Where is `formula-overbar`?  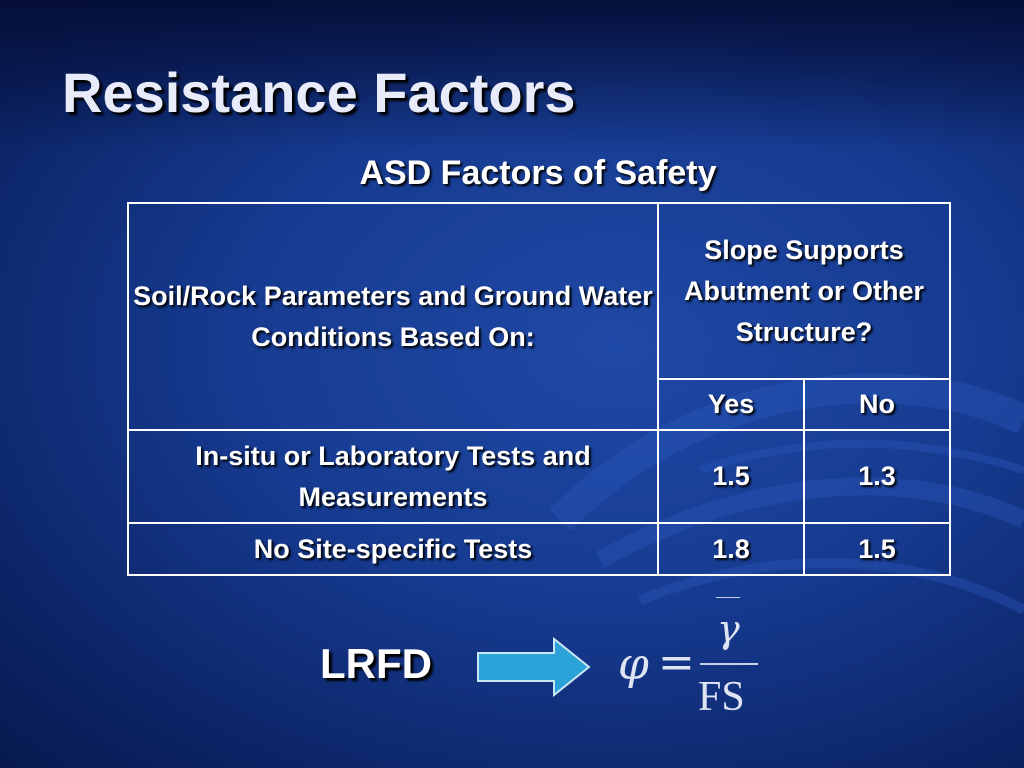 formula-overbar is located at coordinates (728, 597).